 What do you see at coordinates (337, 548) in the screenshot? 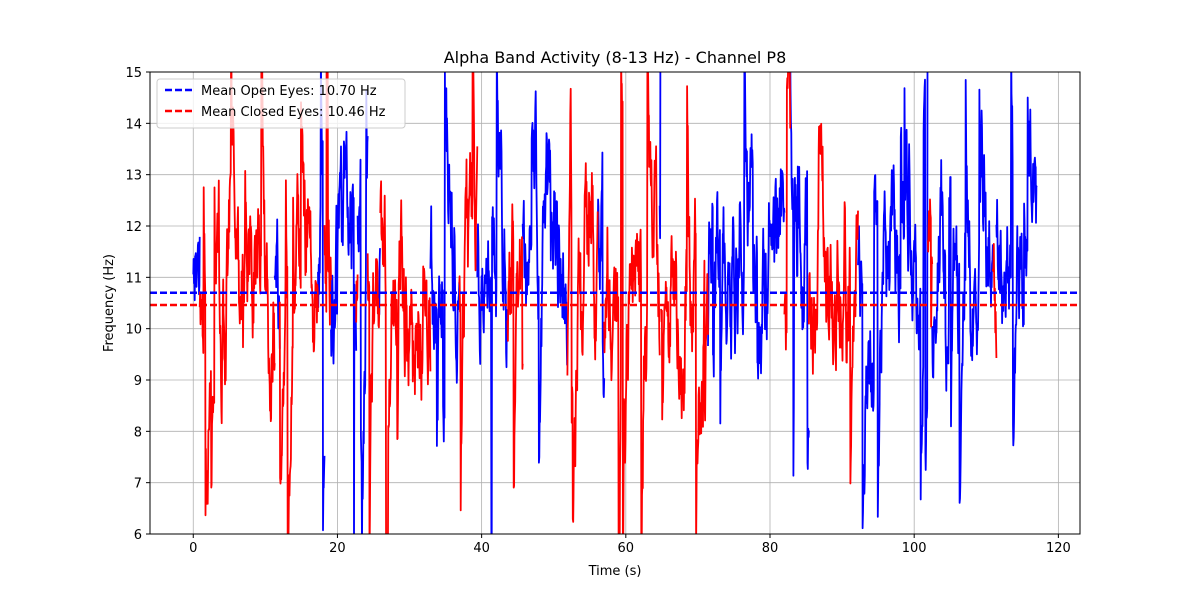
I see `x-tick-label: 20` at bounding box center [337, 548].